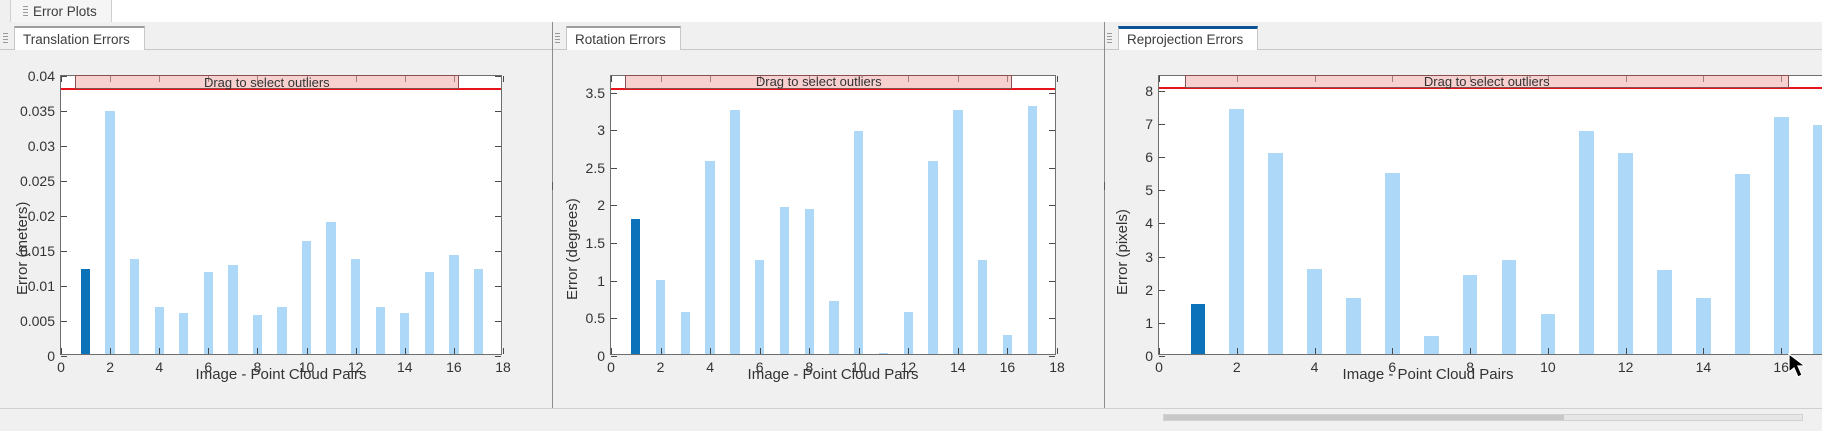 The height and width of the screenshot is (431, 1822). I want to click on tab-translation-errors: Translation Errors, so click(79, 38).